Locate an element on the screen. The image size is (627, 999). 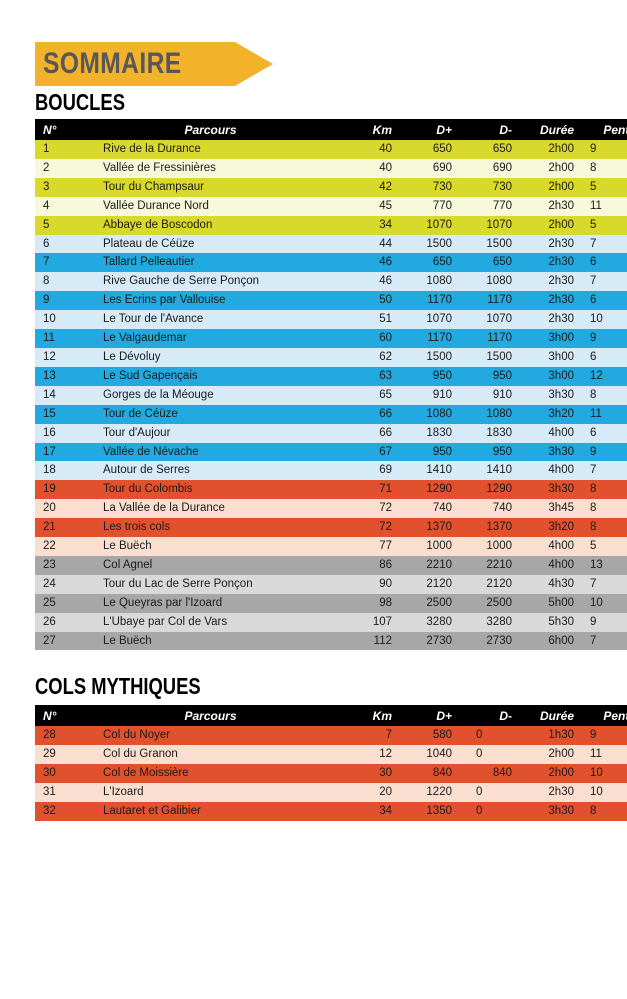
column-header-dplus: D+ is located at coordinates (432, 715).